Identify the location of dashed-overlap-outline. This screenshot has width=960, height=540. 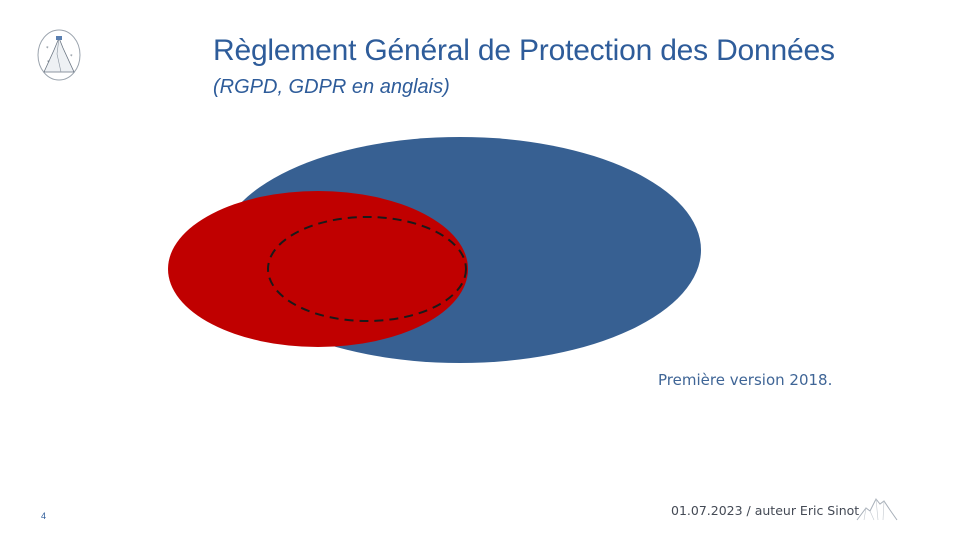
(367, 269).